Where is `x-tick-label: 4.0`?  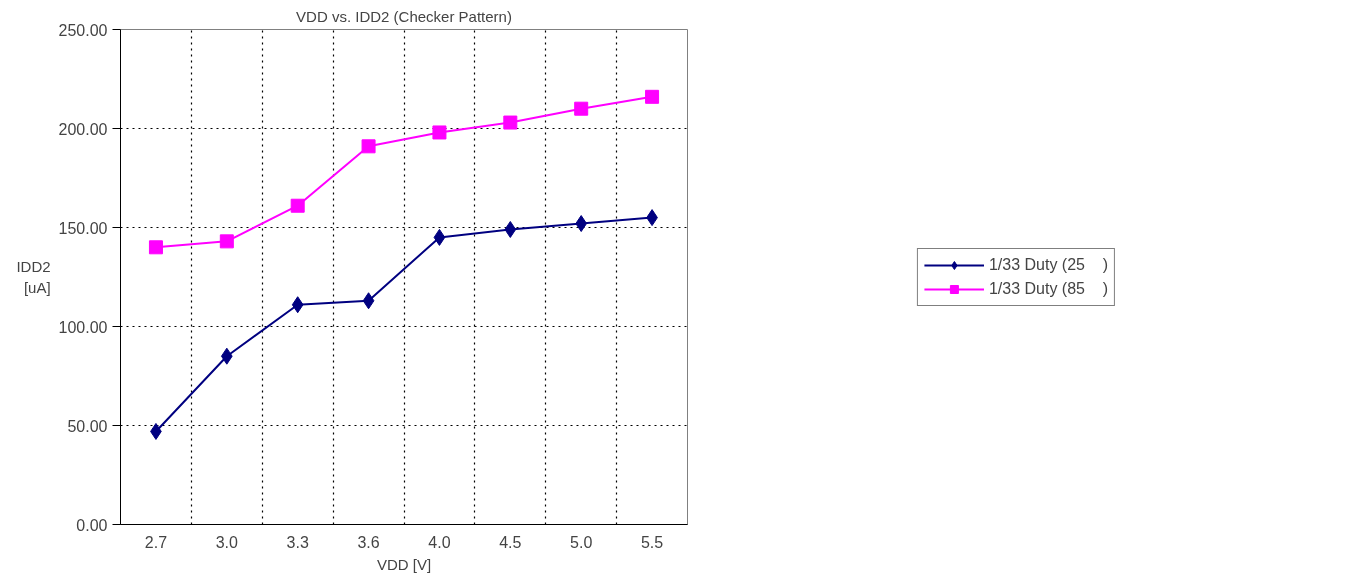
x-tick-label: 4.0 is located at coordinates (439, 542).